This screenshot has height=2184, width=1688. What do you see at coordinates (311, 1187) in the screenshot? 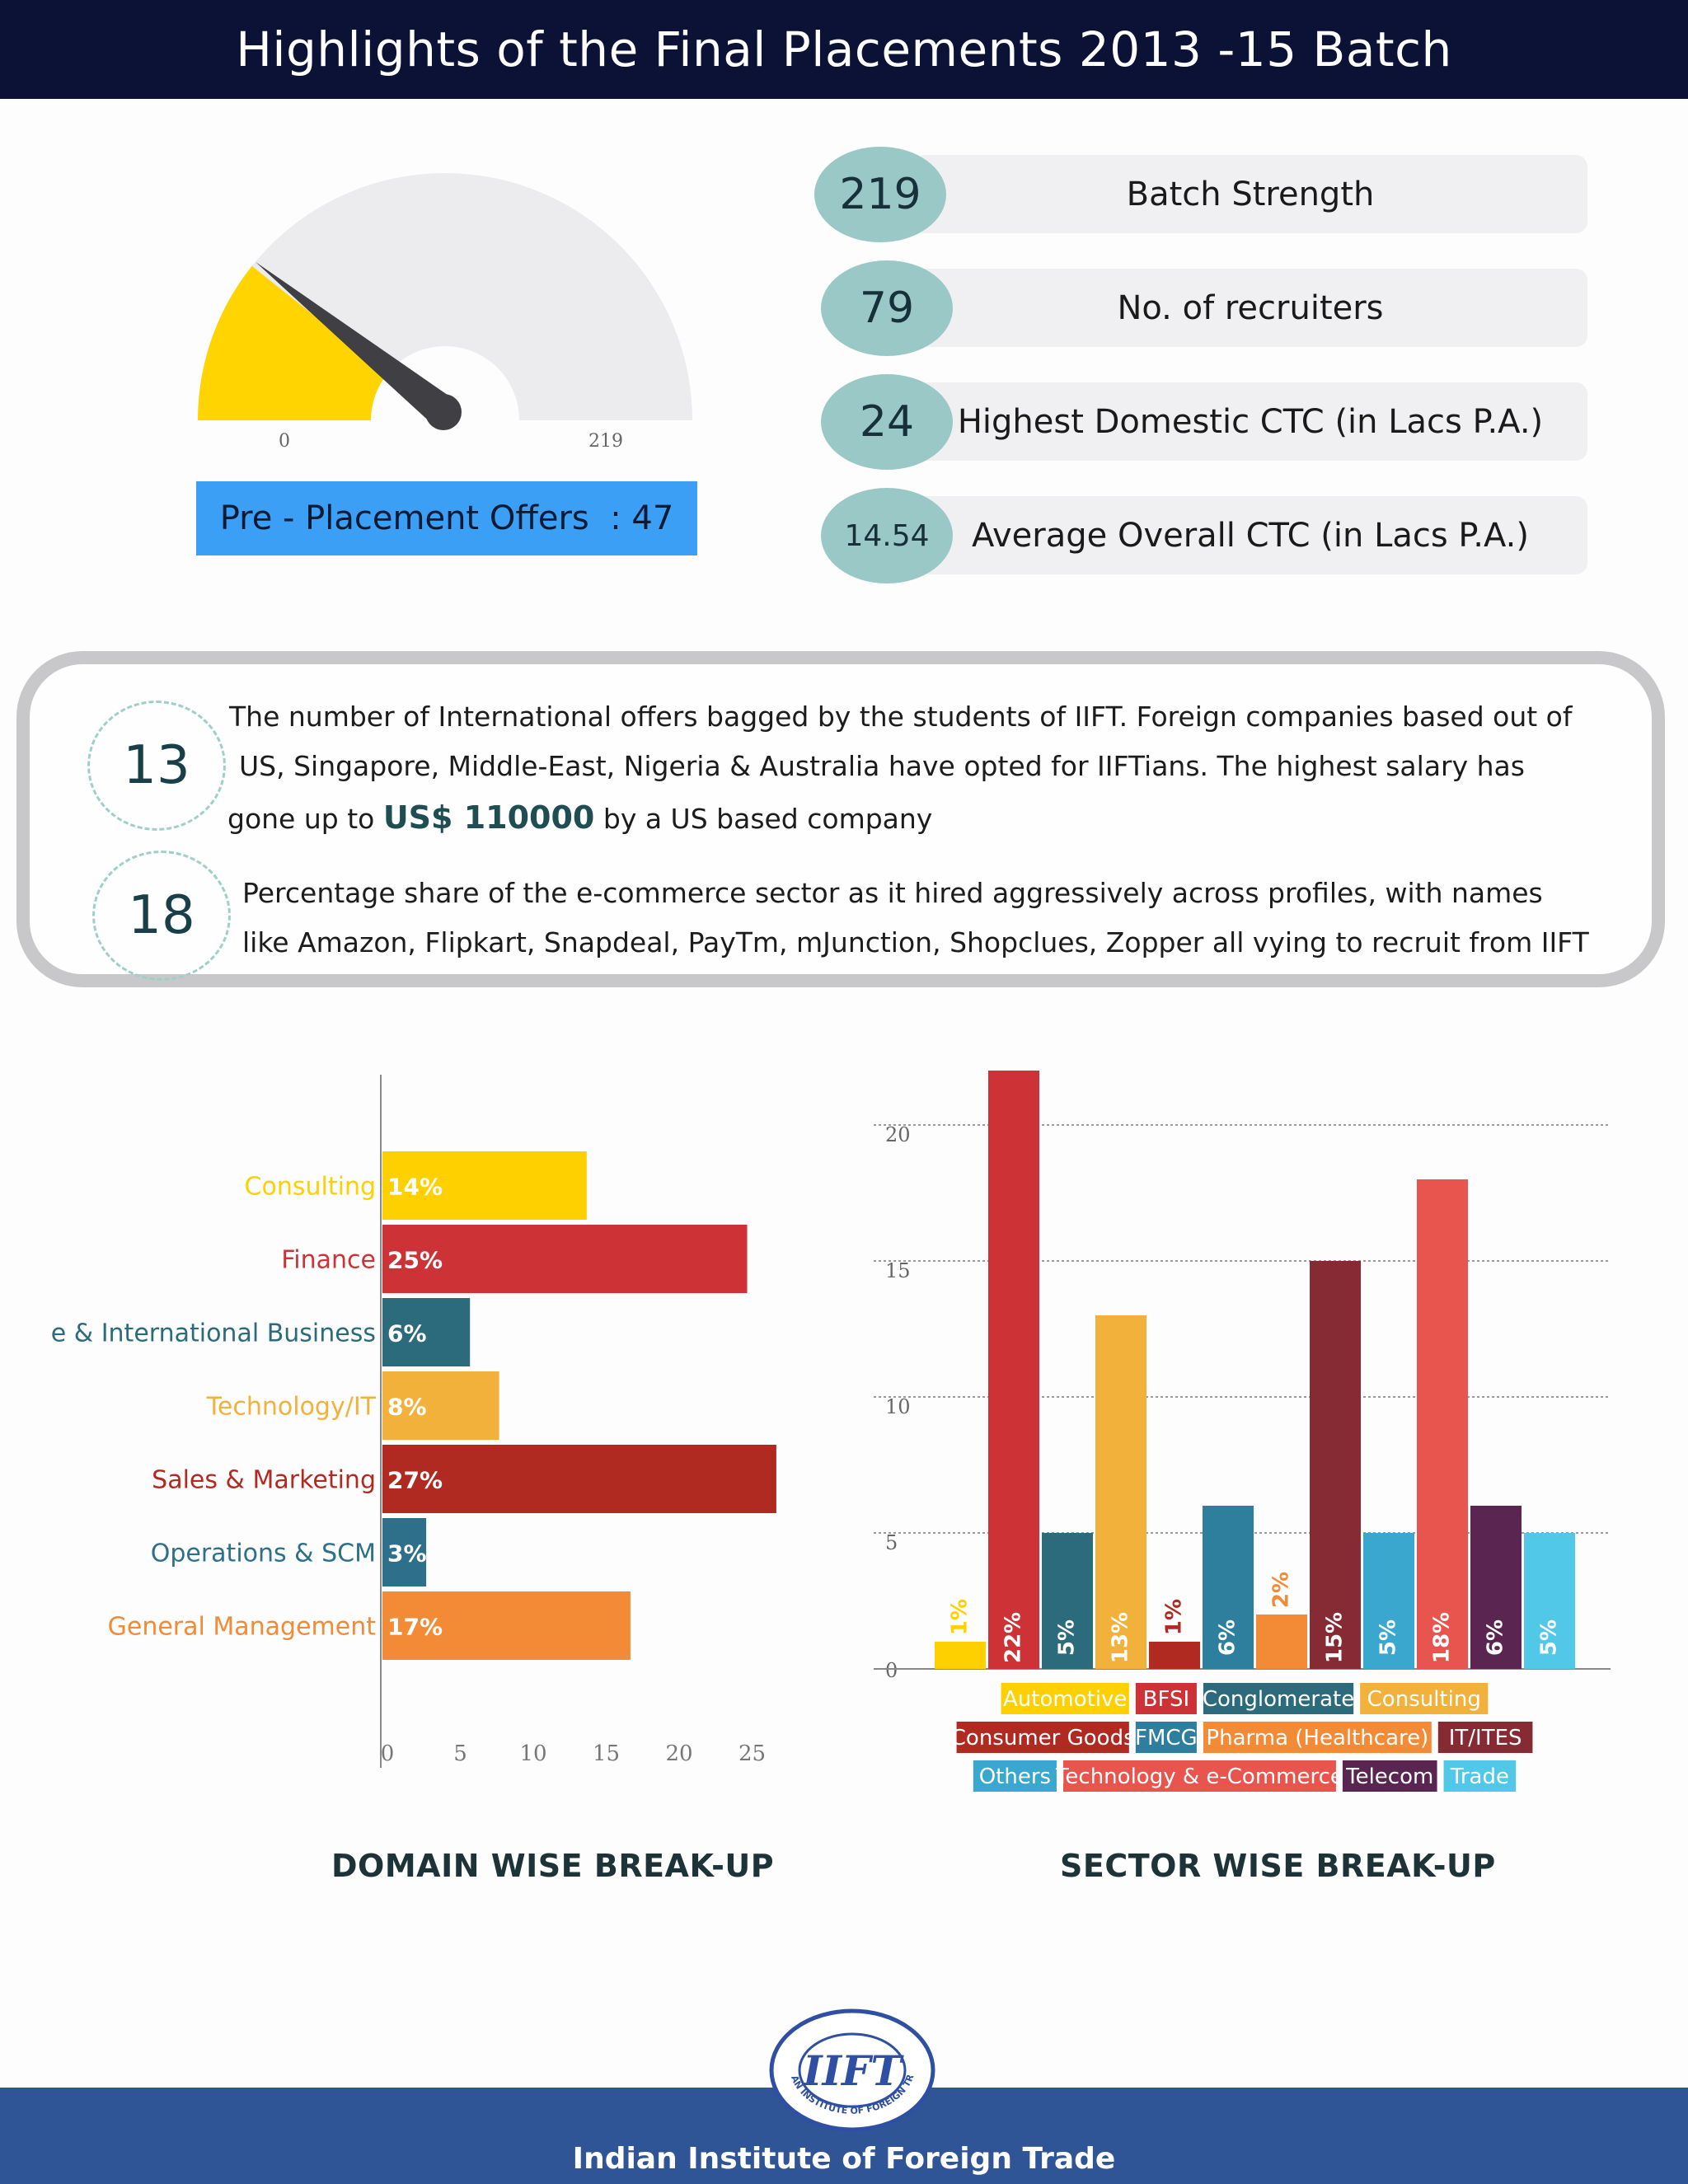
I see `domain-category-label: Consulting` at bounding box center [311, 1187].